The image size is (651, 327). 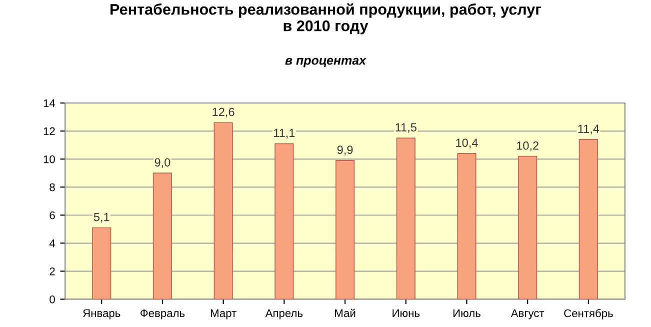 I want to click on data-label: 9,9, so click(x=345, y=151).